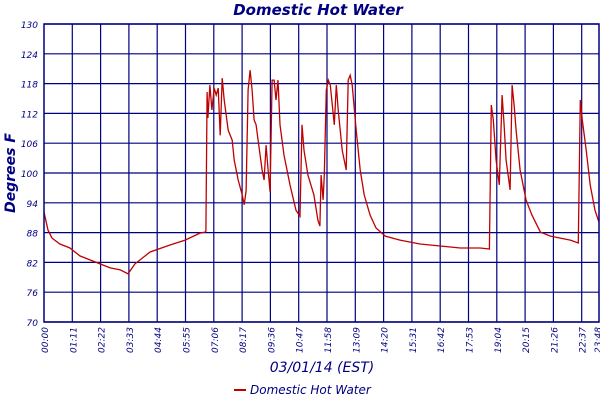 This screenshot has height=404, width=600. Describe the element at coordinates (29, 145) in the screenshot. I see `y-tick-label: 106` at that location.